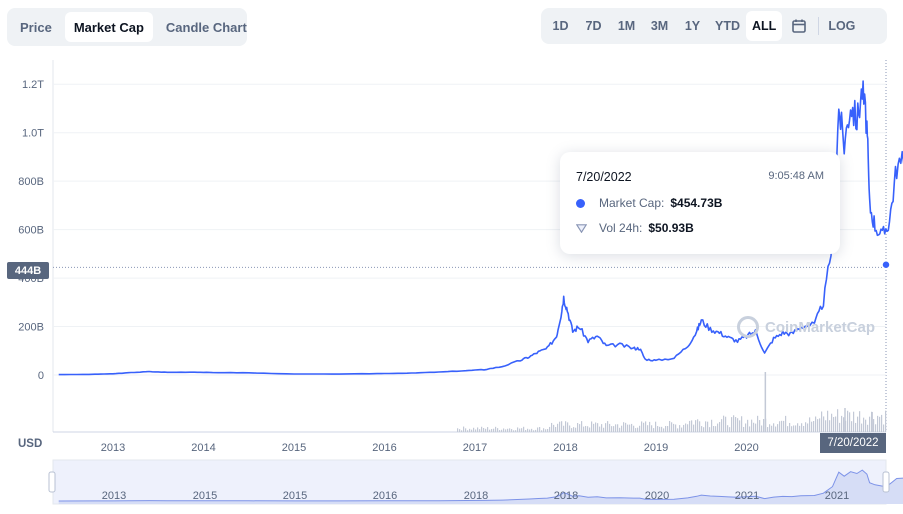 This screenshot has height=514, width=903. I want to click on tooltip-volume-label: Vol 24h:, so click(621, 228).